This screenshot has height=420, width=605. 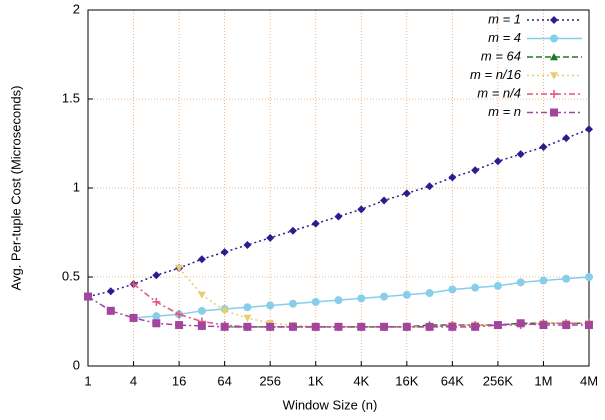 I want to click on x-tick-label: 256, so click(x=270, y=380).